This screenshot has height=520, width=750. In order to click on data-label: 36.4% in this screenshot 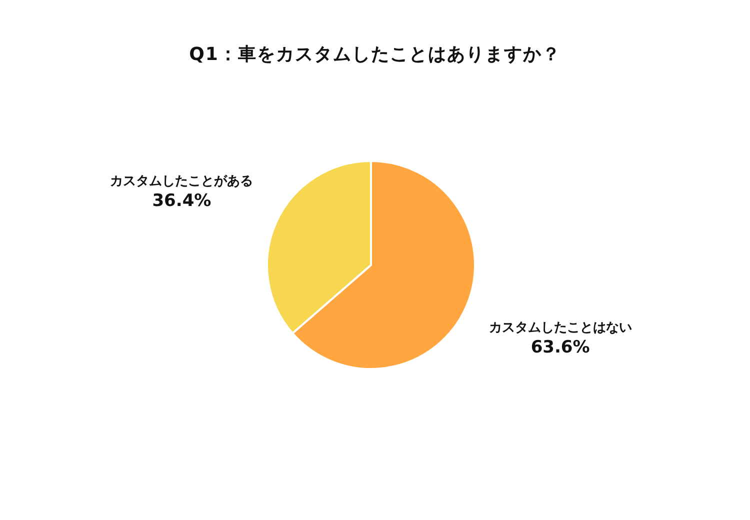, I will do `click(182, 201)`.